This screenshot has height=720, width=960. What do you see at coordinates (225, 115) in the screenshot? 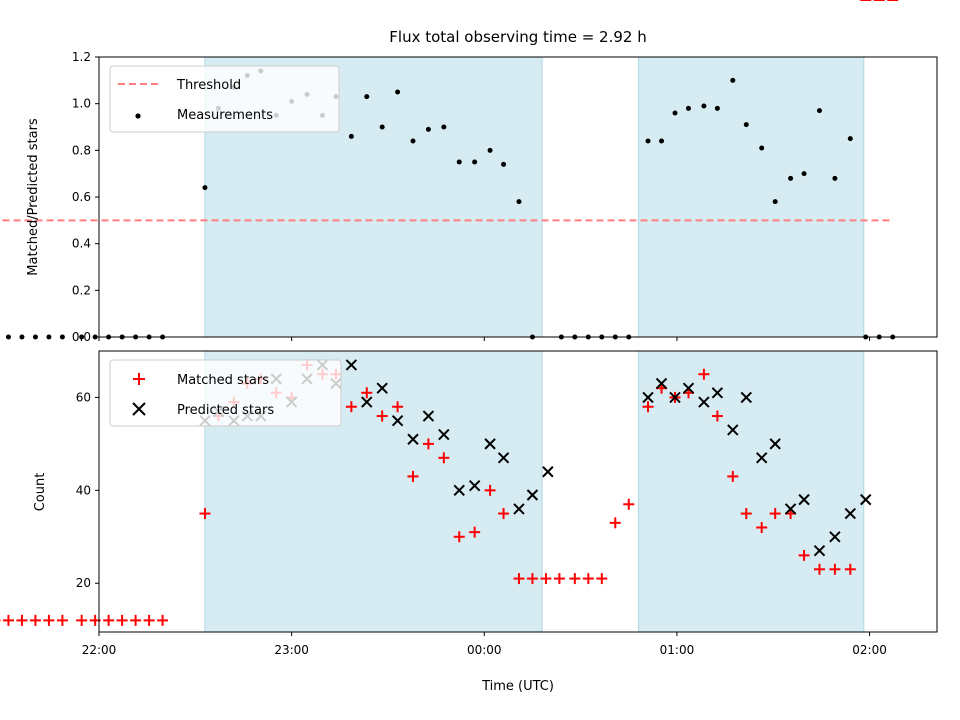
I see `legend-measurements-label: Measurements` at bounding box center [225, 115].